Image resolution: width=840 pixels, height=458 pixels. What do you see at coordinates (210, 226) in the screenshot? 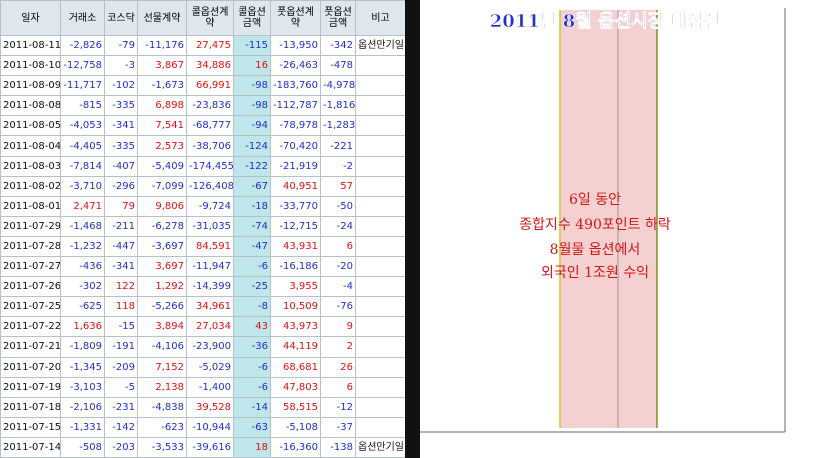
I see `table-cell: -31,035` at bounding box center [210, 226].